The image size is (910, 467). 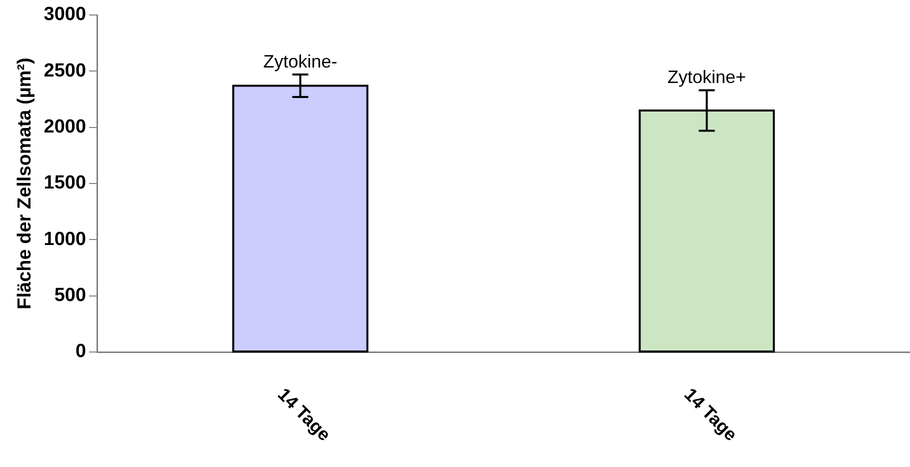 I want to click on y-tick-label: 1000, so click(x=65, y=239).